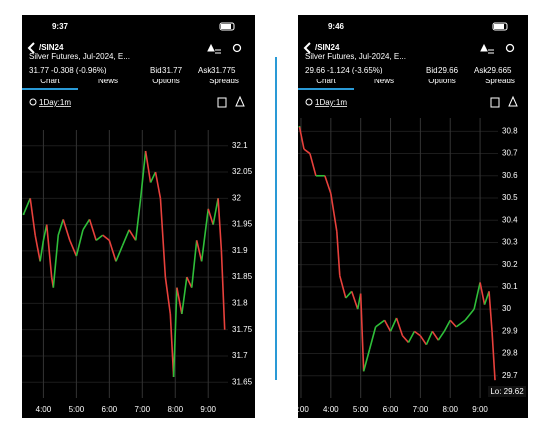 This screenshot has height=436, width=550. What do you see at coordinates (413, 76) in the screenshot?
I see `tabs-mask` at bounding box center [413, 76].